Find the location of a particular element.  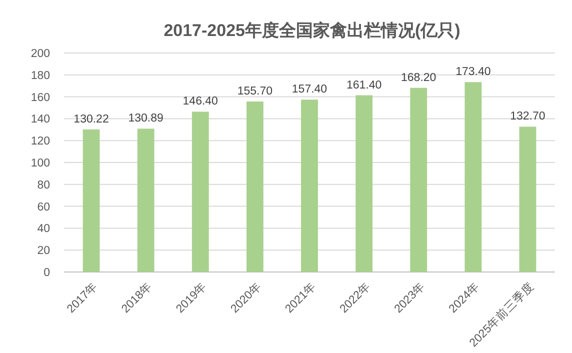

y-tick-label: 180 is located at coordinates (40, 76).